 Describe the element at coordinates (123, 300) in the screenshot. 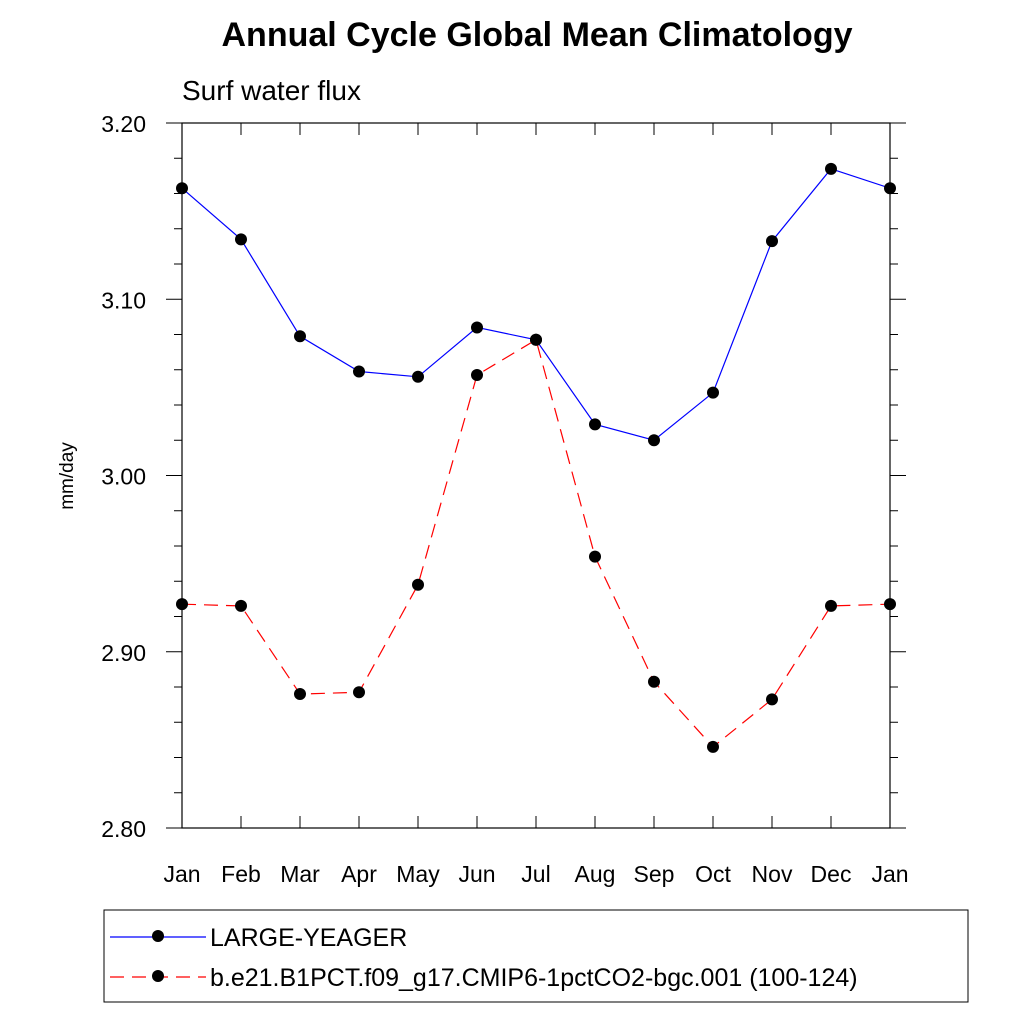

I see `y-tick-label: 3.10` at that location.